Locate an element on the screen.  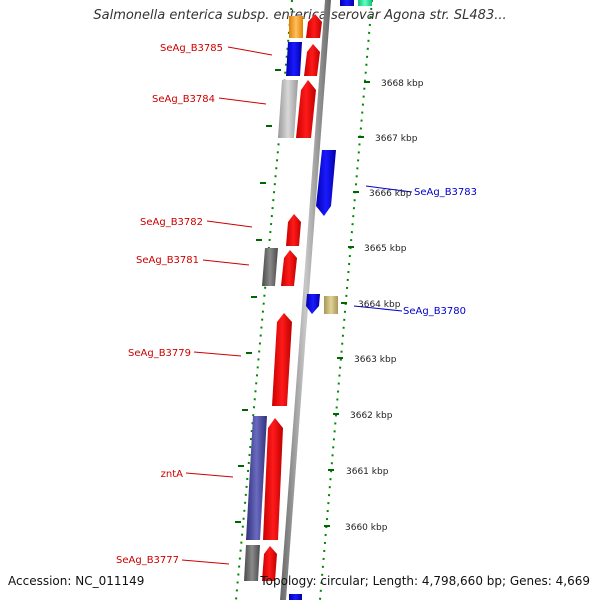
feature-znta is located at coordinates (273, 479).